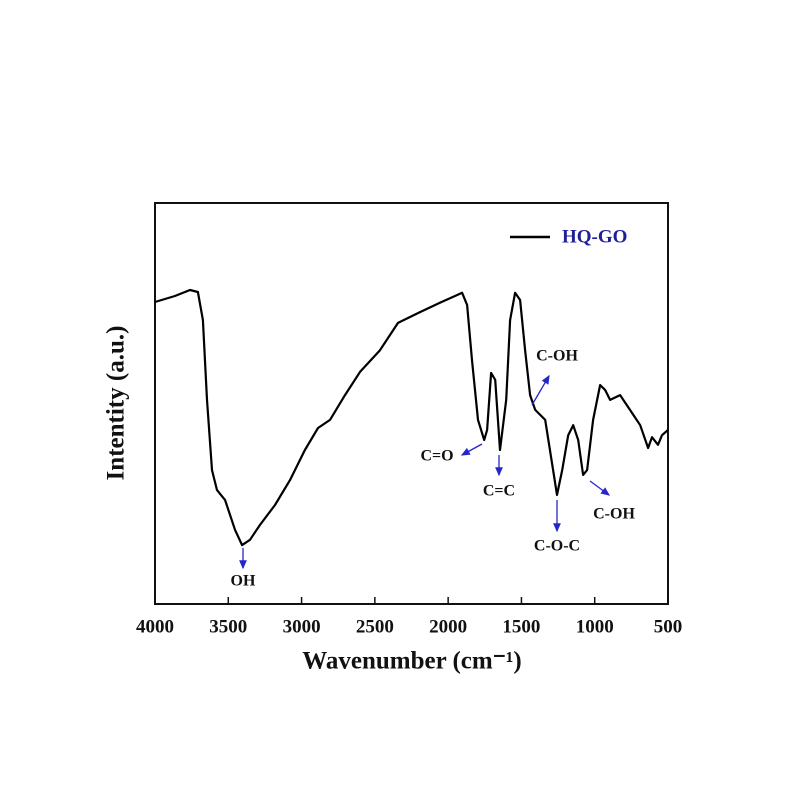  I want to click on x-tick-label: 2500, so click(375, 626).